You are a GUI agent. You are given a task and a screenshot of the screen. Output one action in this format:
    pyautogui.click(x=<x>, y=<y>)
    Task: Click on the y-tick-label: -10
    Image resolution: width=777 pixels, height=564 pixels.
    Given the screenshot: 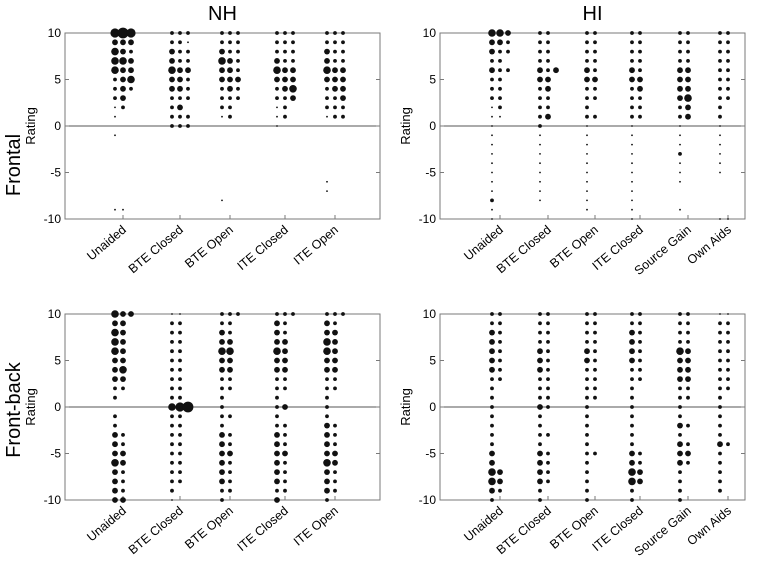 What is the action you would take?
    pyautogui.click(x=428, y=219)
    